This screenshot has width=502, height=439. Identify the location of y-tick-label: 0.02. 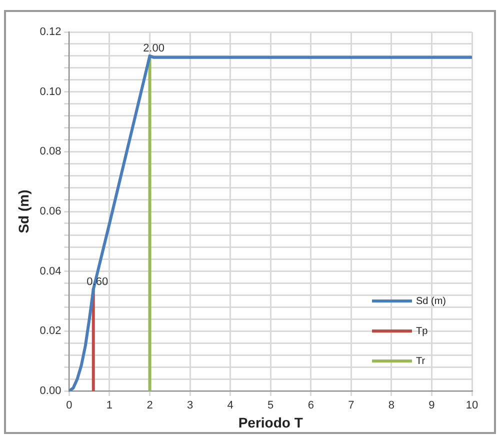
(51, 331).